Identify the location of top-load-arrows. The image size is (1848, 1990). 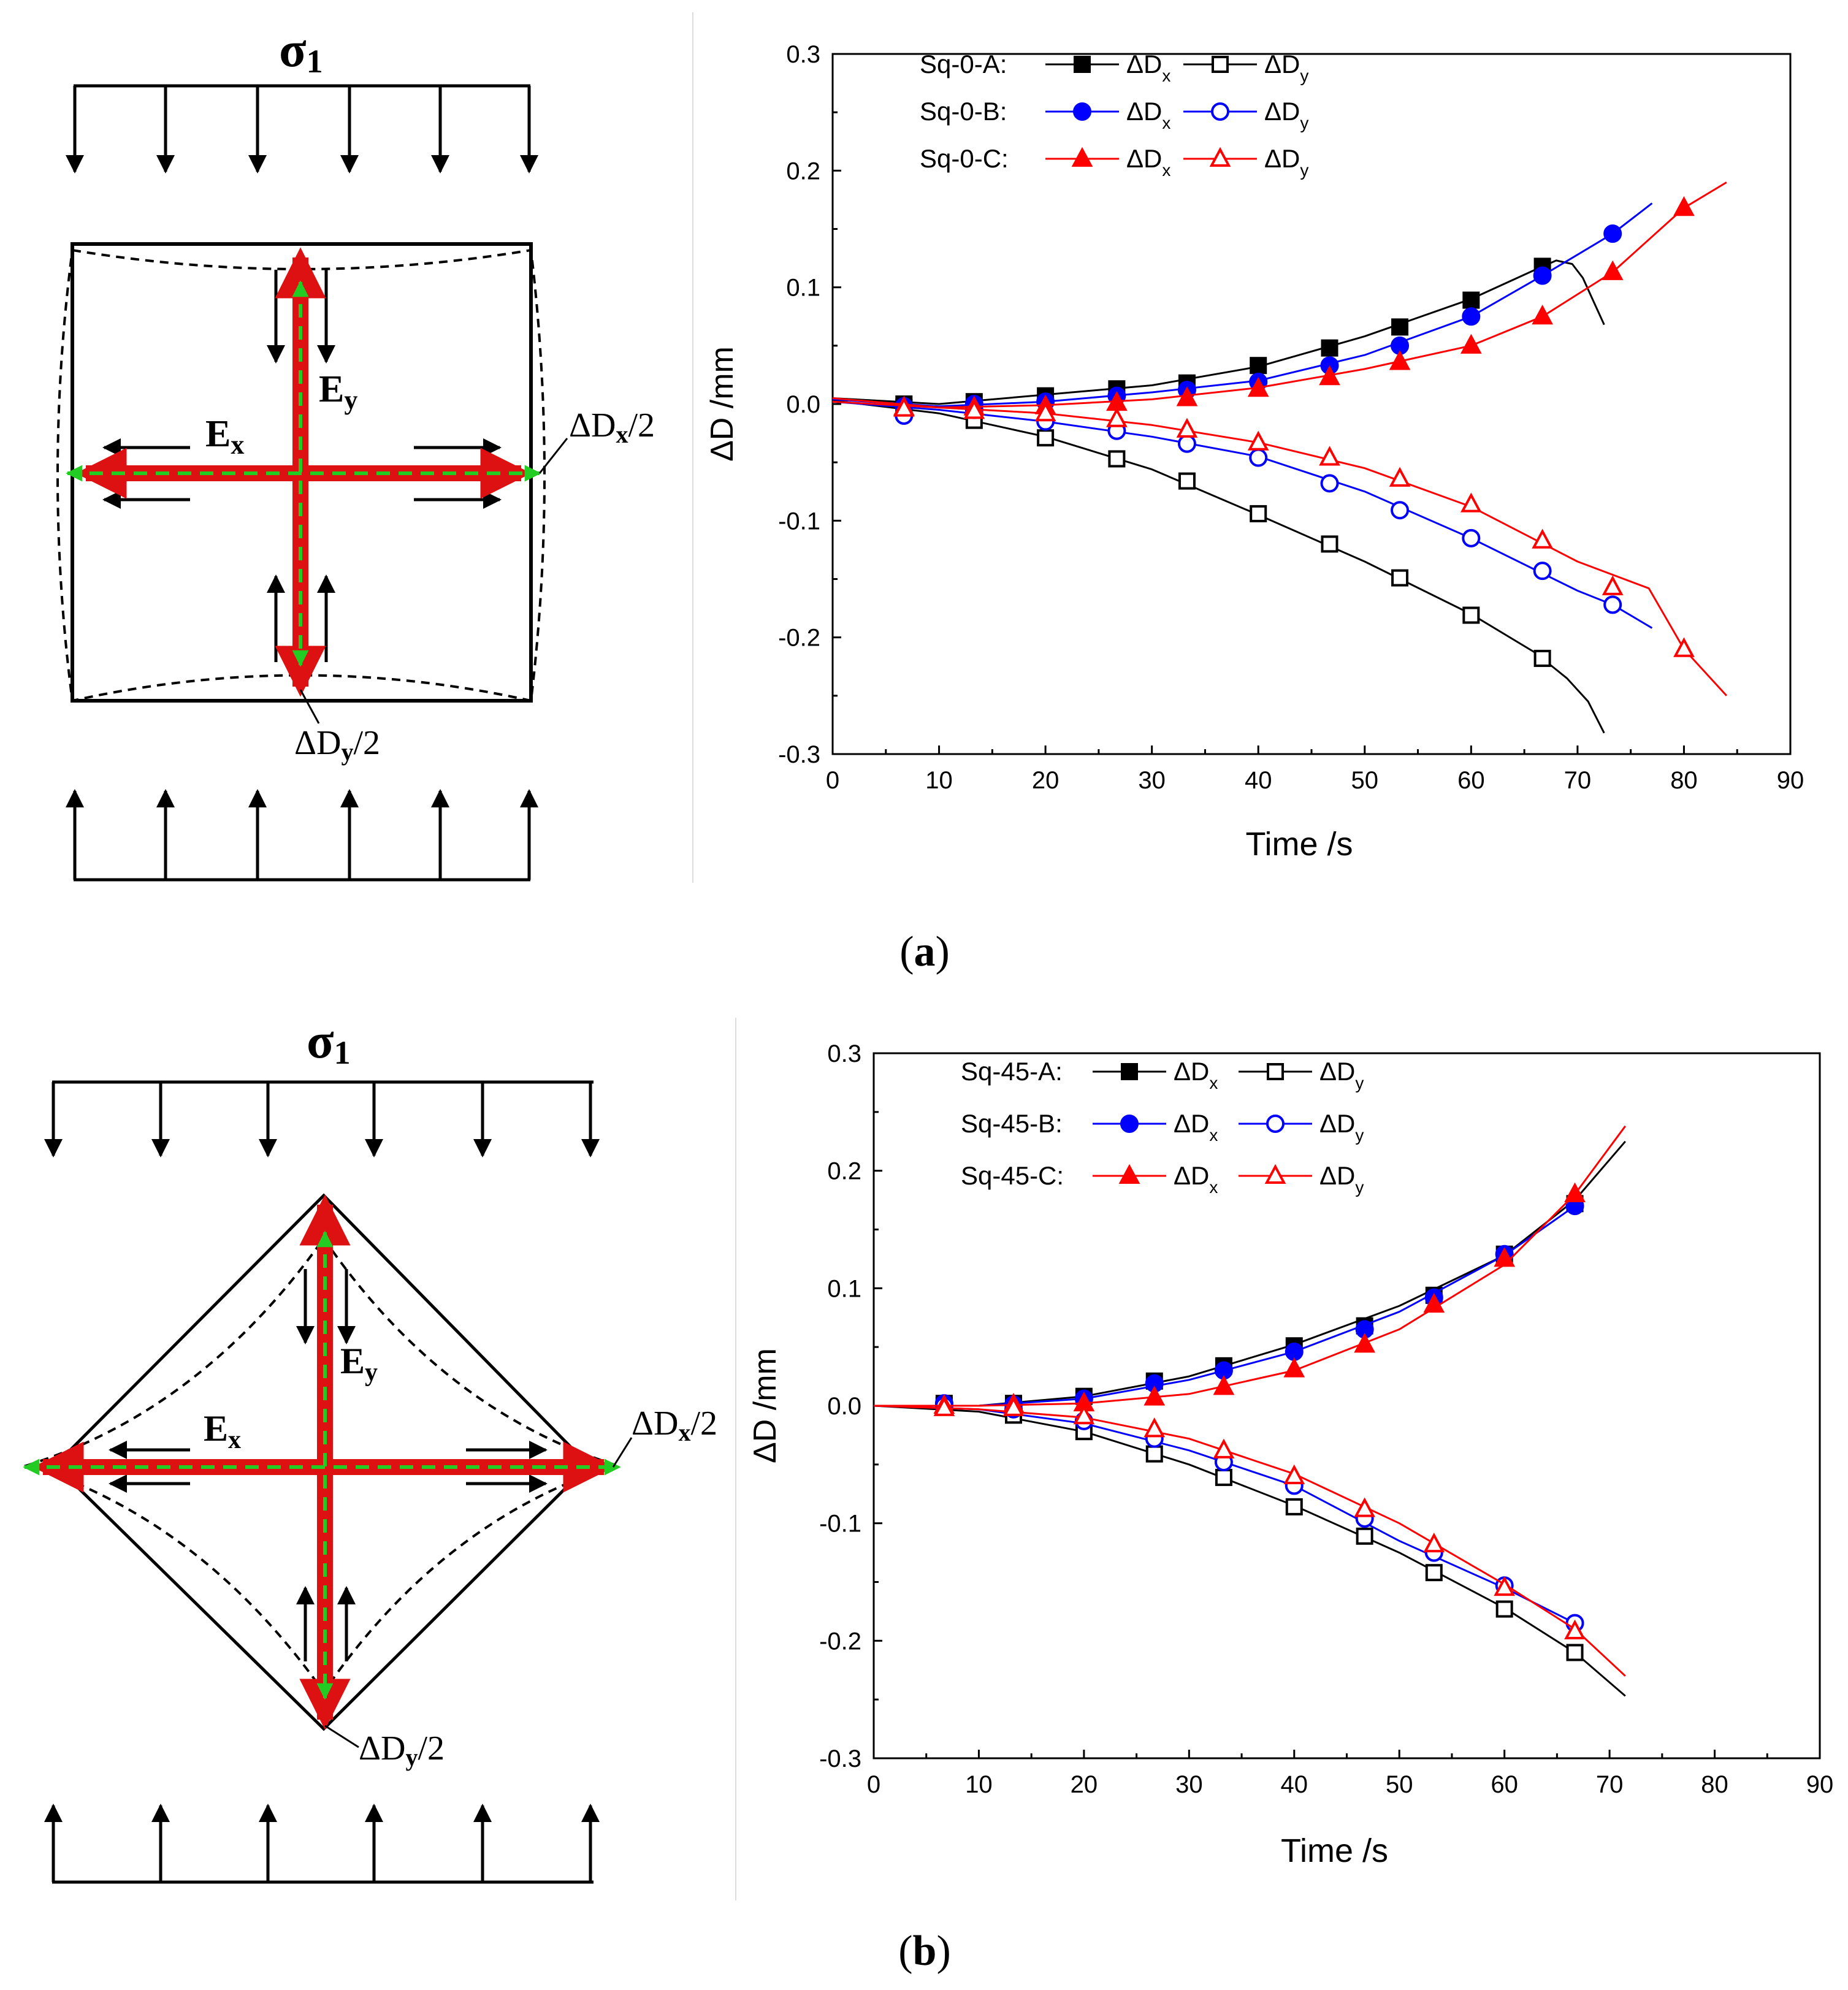
(302, 128).